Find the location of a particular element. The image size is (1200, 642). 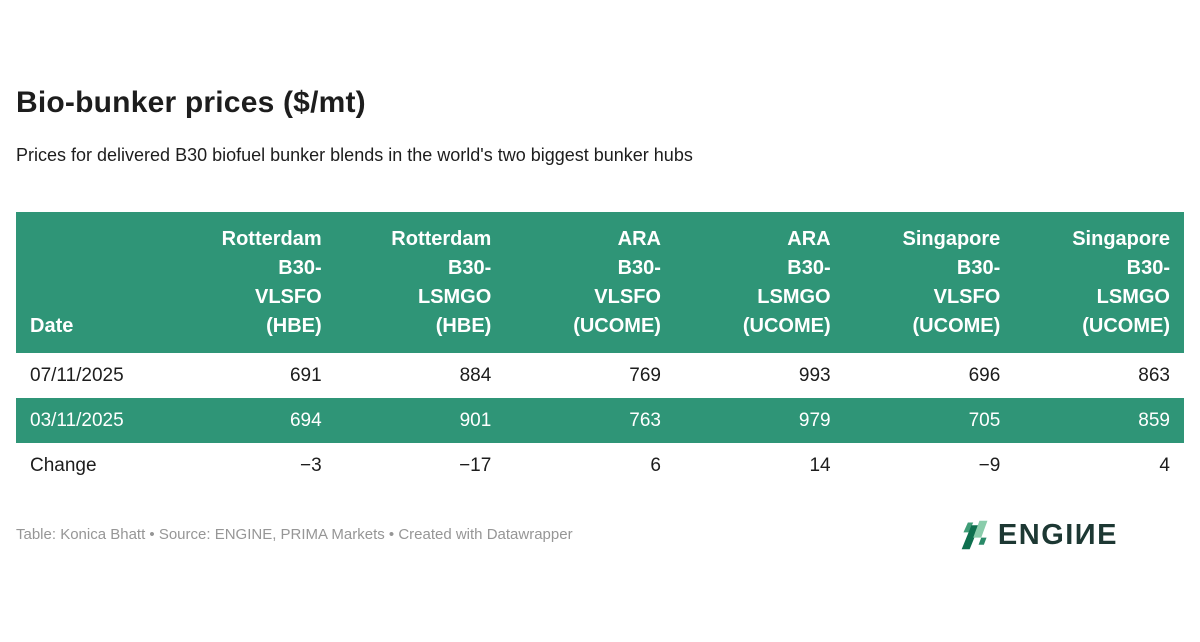

column-header-singapore-b30-vlsfo-ucome: Singapore B30- VLSFO (UCOME) is located at coordinates (929, 282).